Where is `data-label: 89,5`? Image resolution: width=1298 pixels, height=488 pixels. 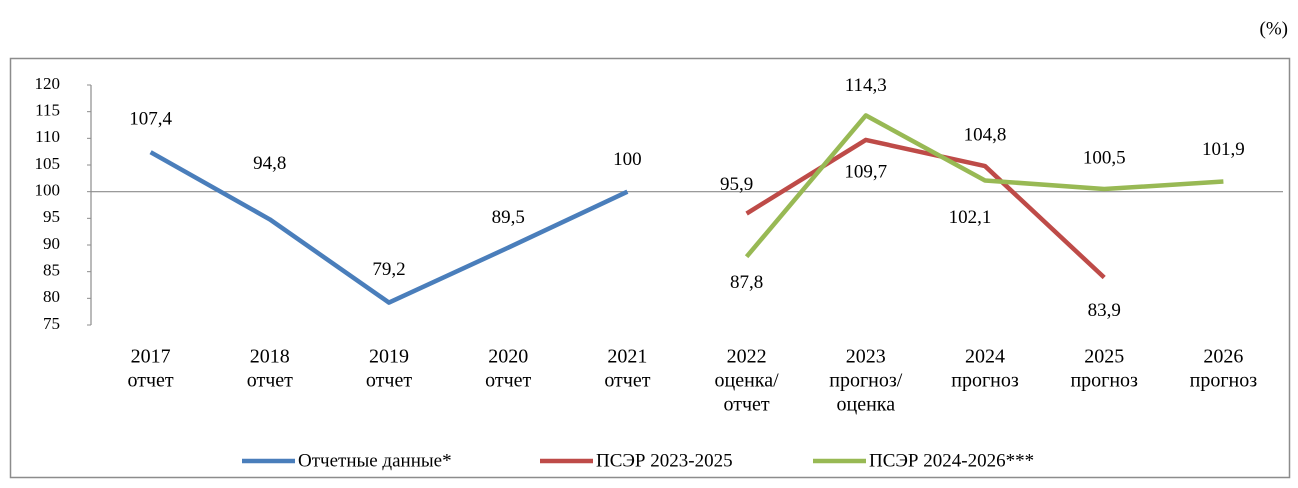 data-label: 89,5 is located at coordinates (508, 217).